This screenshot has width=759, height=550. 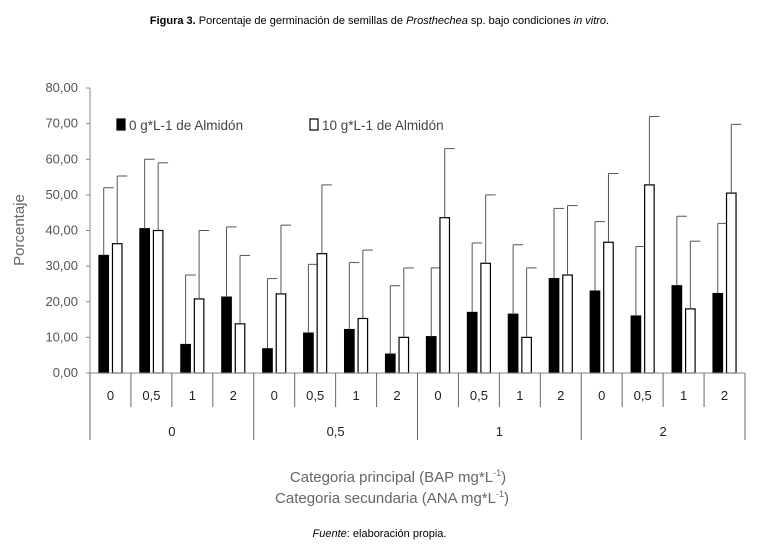 What do you see at coordinates (385, 498) in the screenshot?
I see `x-axis-title-secondary-text: Categoria secundaria (ANA mg*L` at bounding box center [385, 498].